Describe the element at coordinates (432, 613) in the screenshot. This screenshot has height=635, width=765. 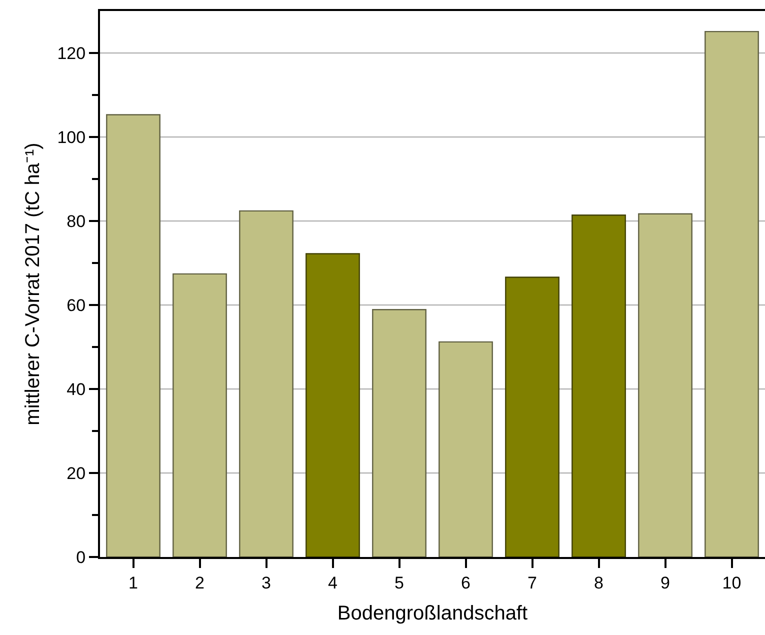
I see `x-axis-title: Bodengroßlandschaft` at that location.